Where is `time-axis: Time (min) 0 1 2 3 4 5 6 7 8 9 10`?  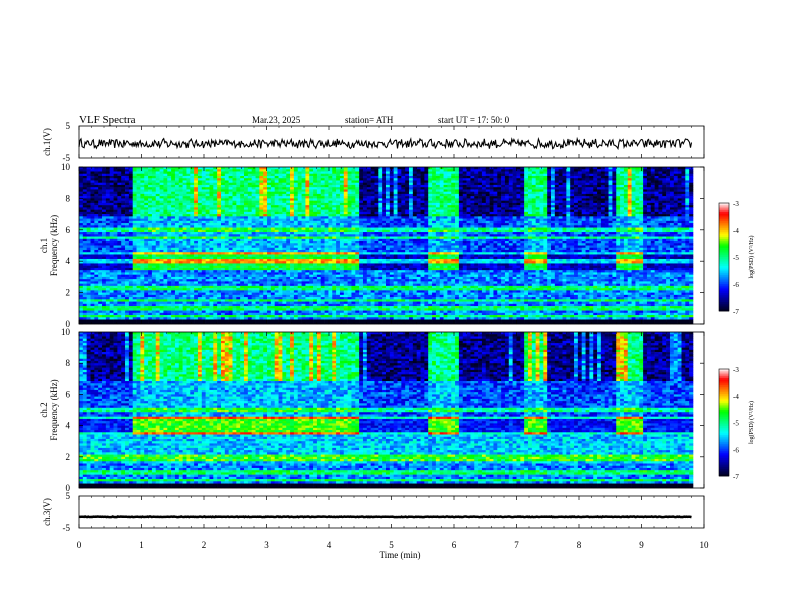
time-axis: Time (min) 0 1 2 3 4 5 6 7 8 9 10 is located at coordinates (393, 550).